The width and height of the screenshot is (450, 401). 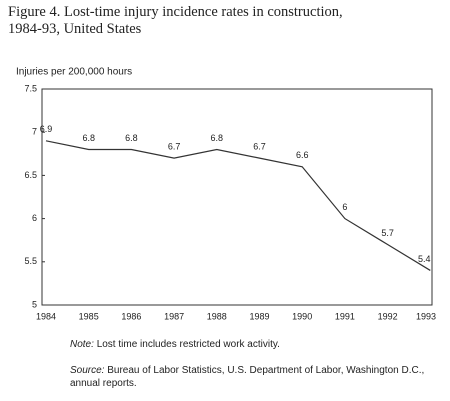 I want to click on x-tick-label: 1989, so click(x=259, y=316).